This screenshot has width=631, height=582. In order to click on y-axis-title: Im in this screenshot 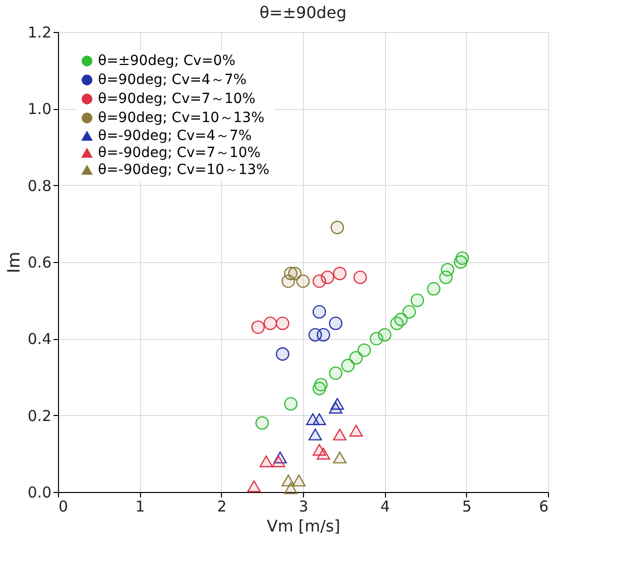, I will do `click(14, 263)`.